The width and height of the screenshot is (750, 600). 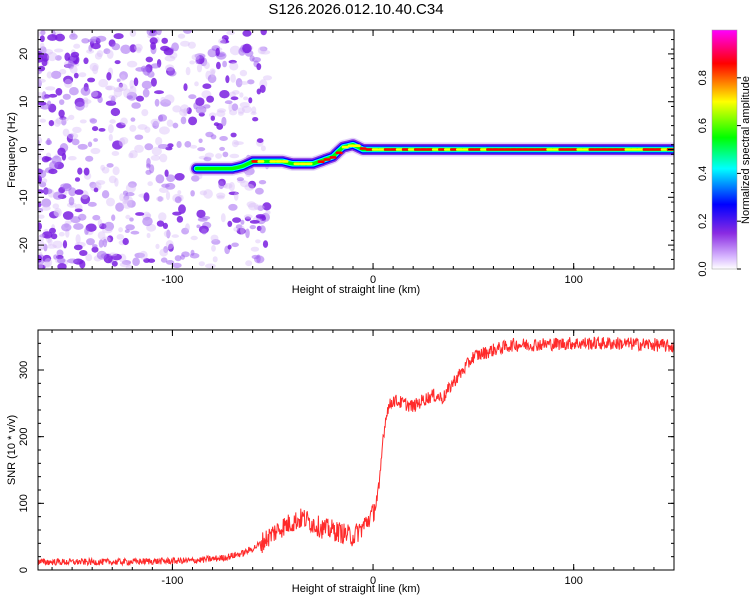 I want to click on colorbar-tick-label: 0.0, so click(x=703, y=268).